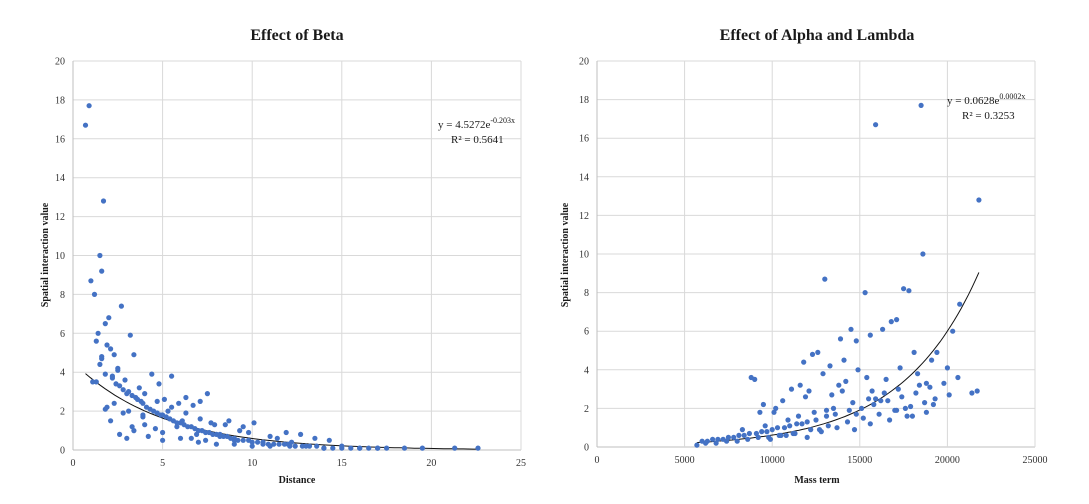 The height and width of the screenshot is (504, 1089). What do you see at coordinates (502, 120) in the screenshot?
I see `trendline-equation-exponent: -0.203x` at bounding box center [502, 120].